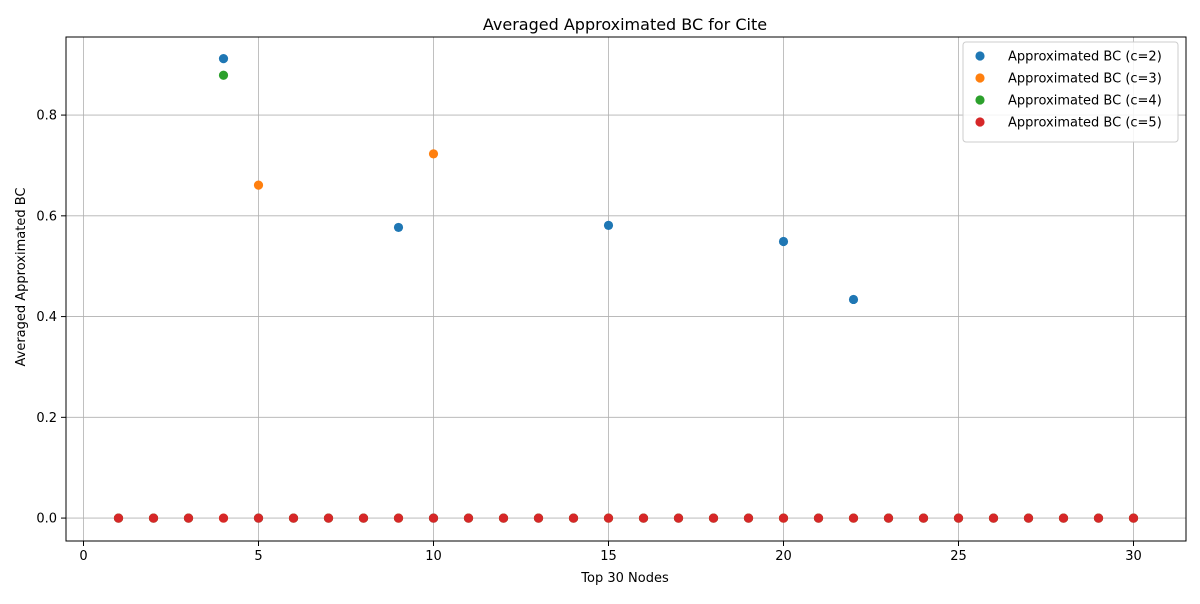  What do you see at coordinates (258, 556) in the screenshot?
I see `x-tick-label: 5` at bounding box center [258, 556].